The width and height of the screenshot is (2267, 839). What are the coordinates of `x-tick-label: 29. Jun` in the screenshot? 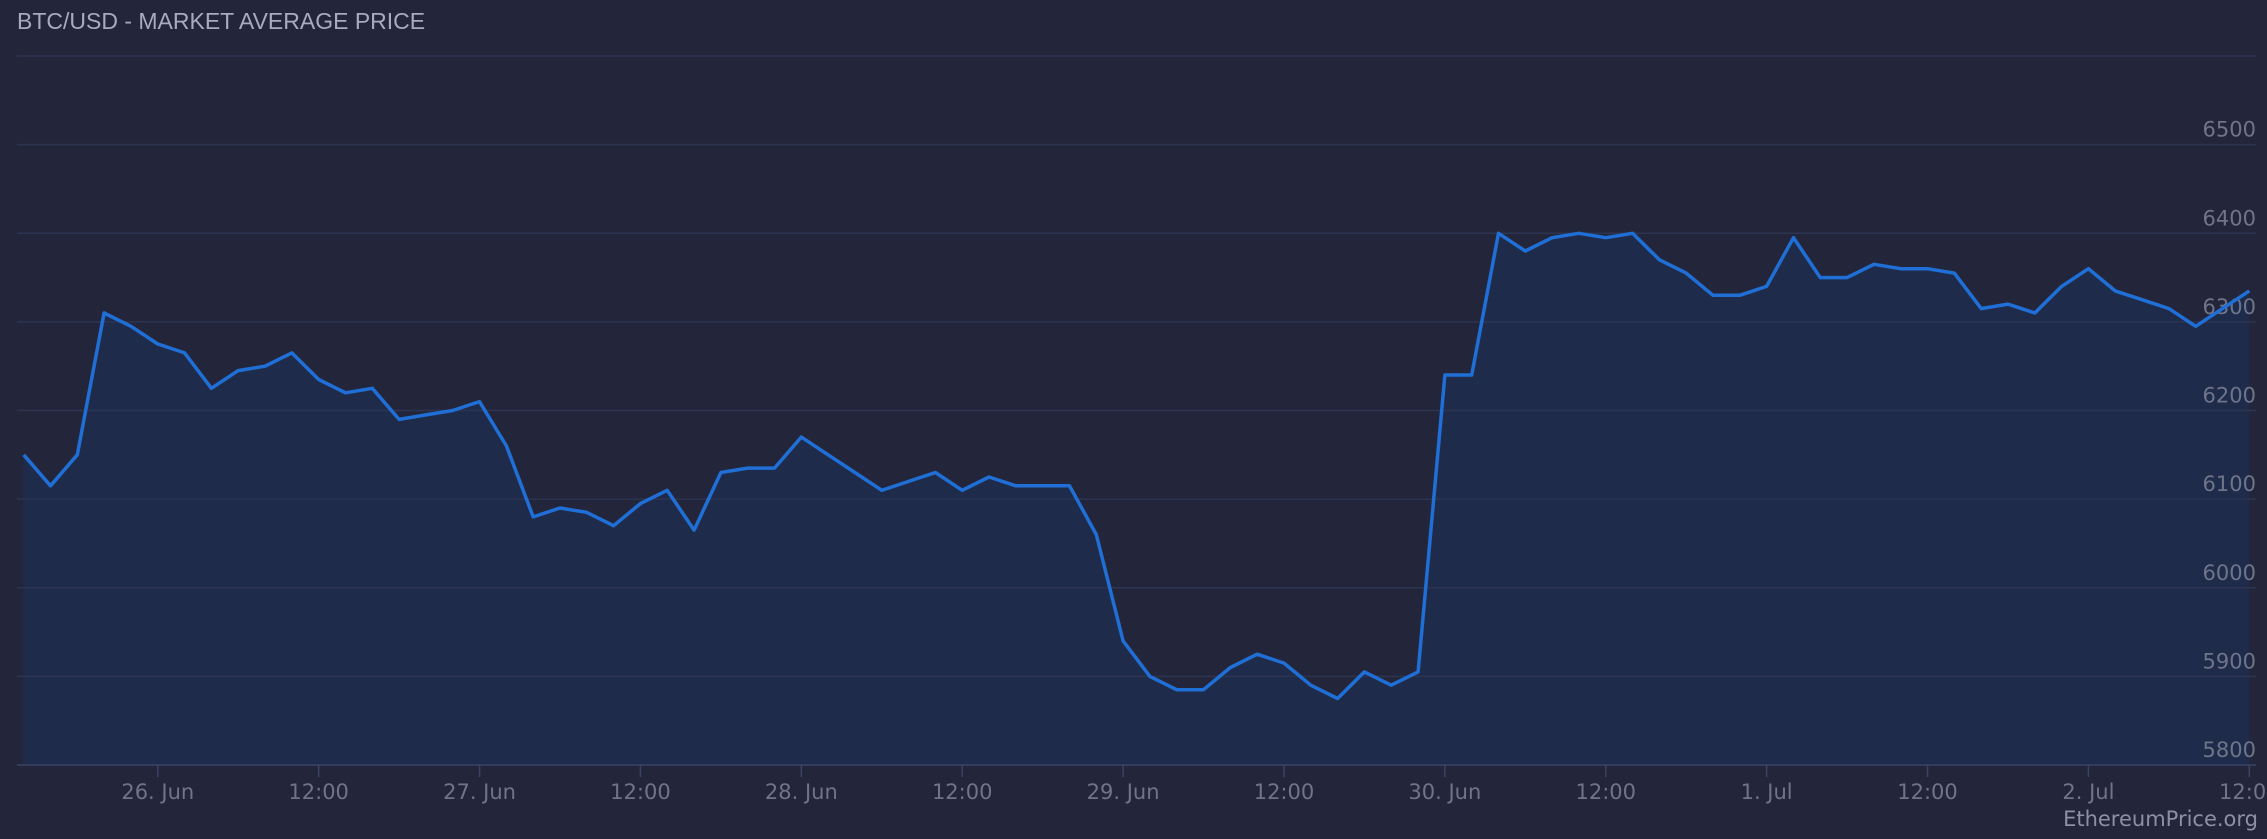 It's located at (1123, 792).